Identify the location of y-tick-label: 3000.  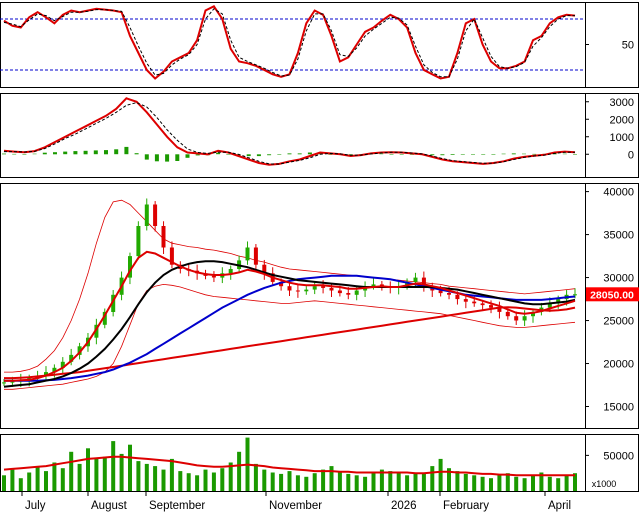
(622, 103).